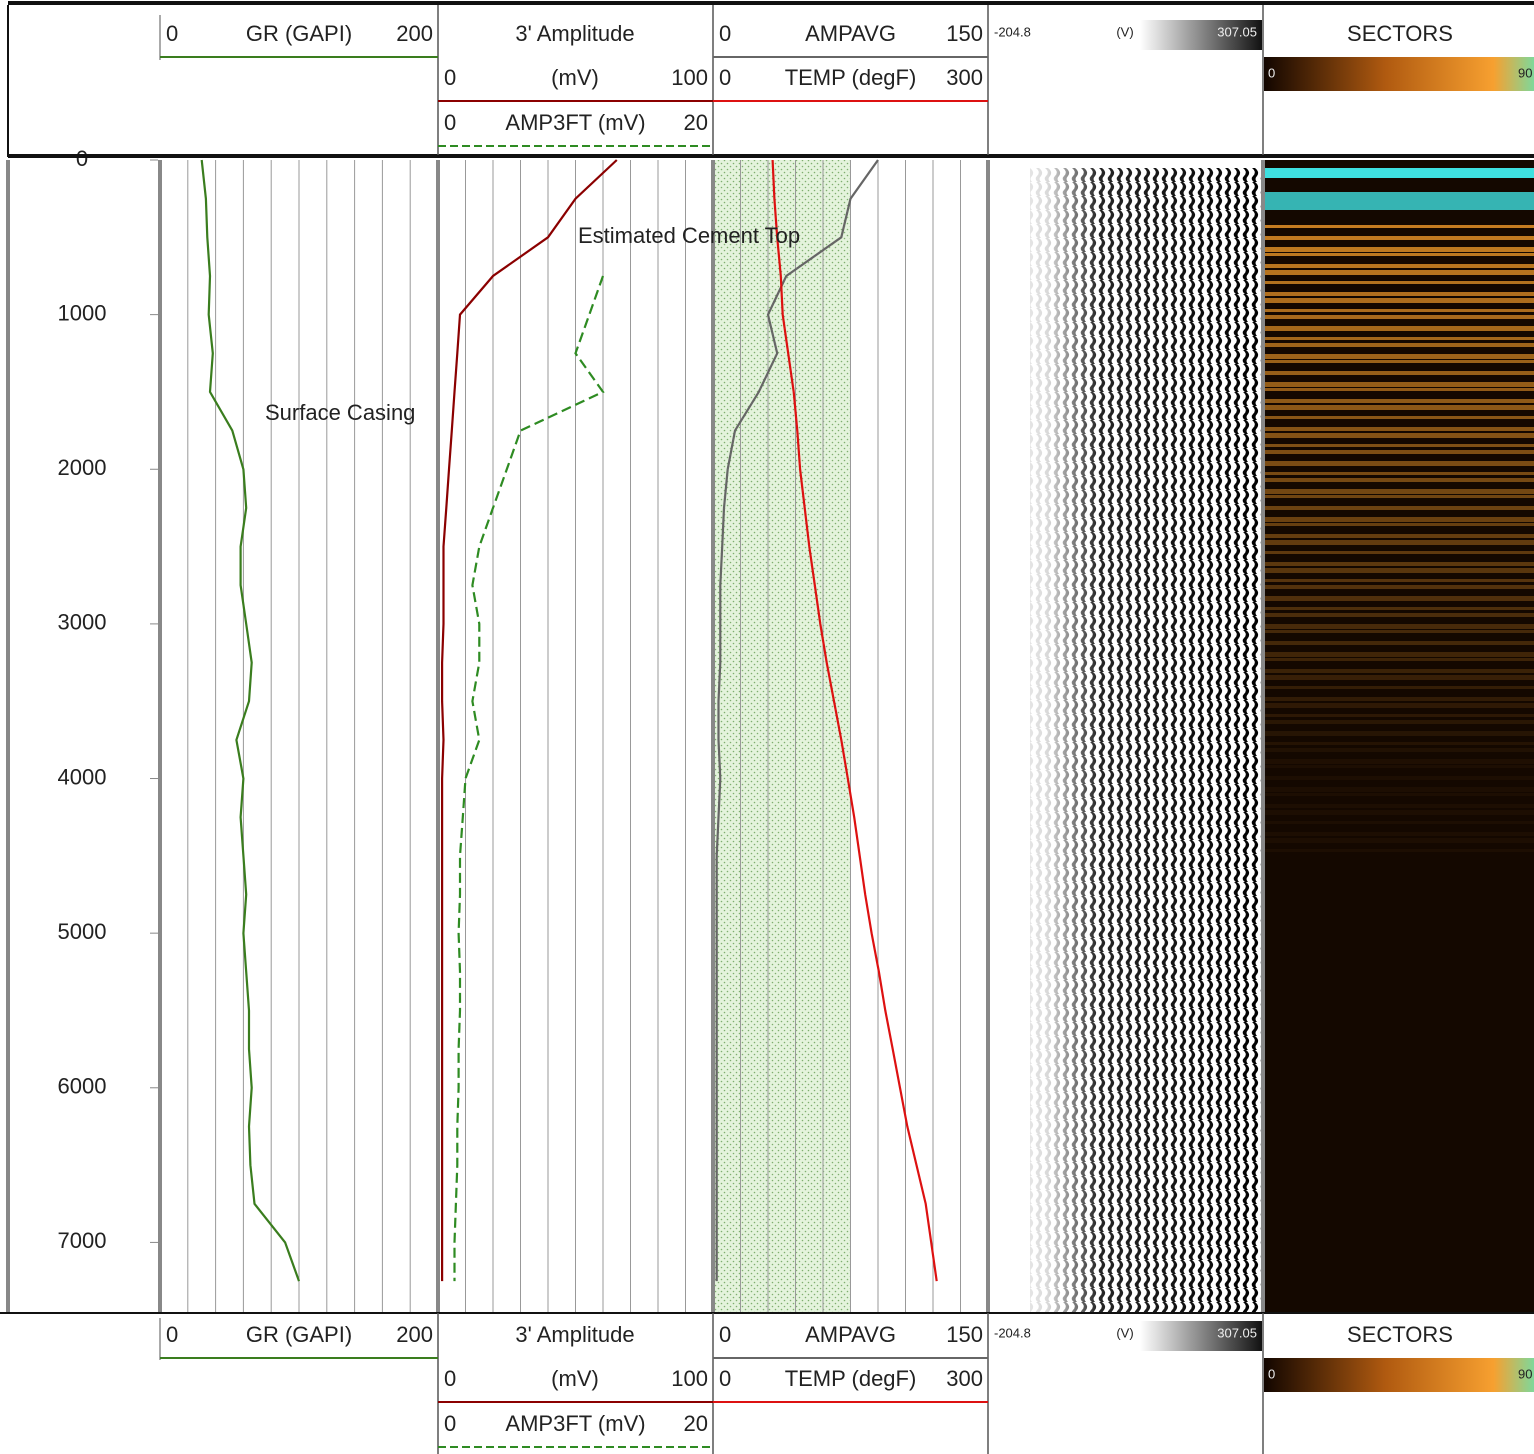  What do you see at coordinates (1271, 1373) in the screenshot?
I see `sectors-min: 0` at bounding box center [1271, 1373].